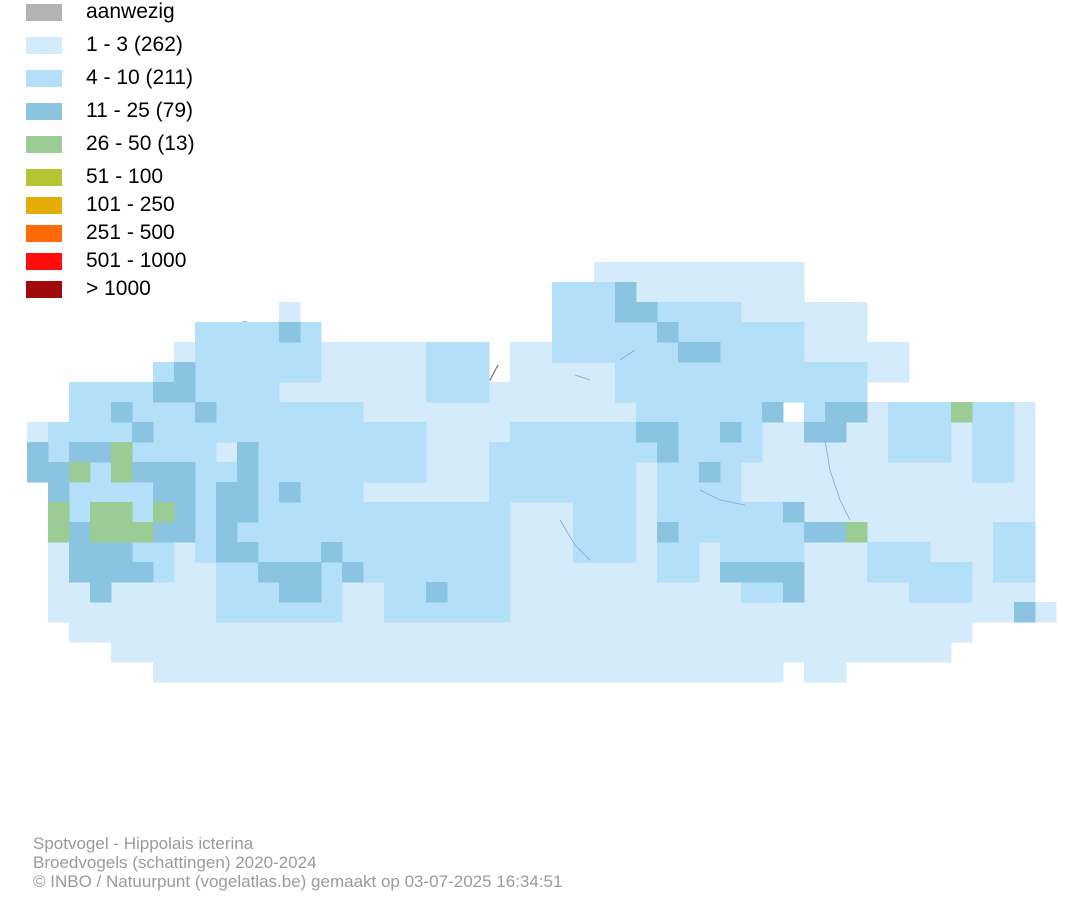  What do you see at coordinates (136, 260) in the screenshot?
I see `legend-label: 501 - 1000` at bounding box center [136, 260].